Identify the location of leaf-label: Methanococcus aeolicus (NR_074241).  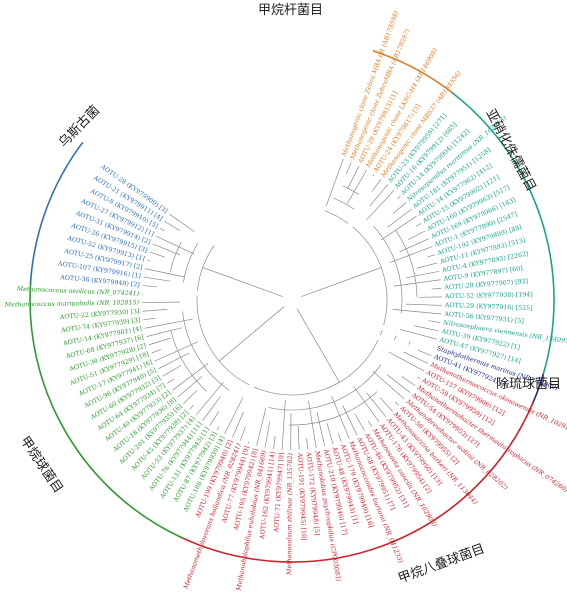
(78, 292).